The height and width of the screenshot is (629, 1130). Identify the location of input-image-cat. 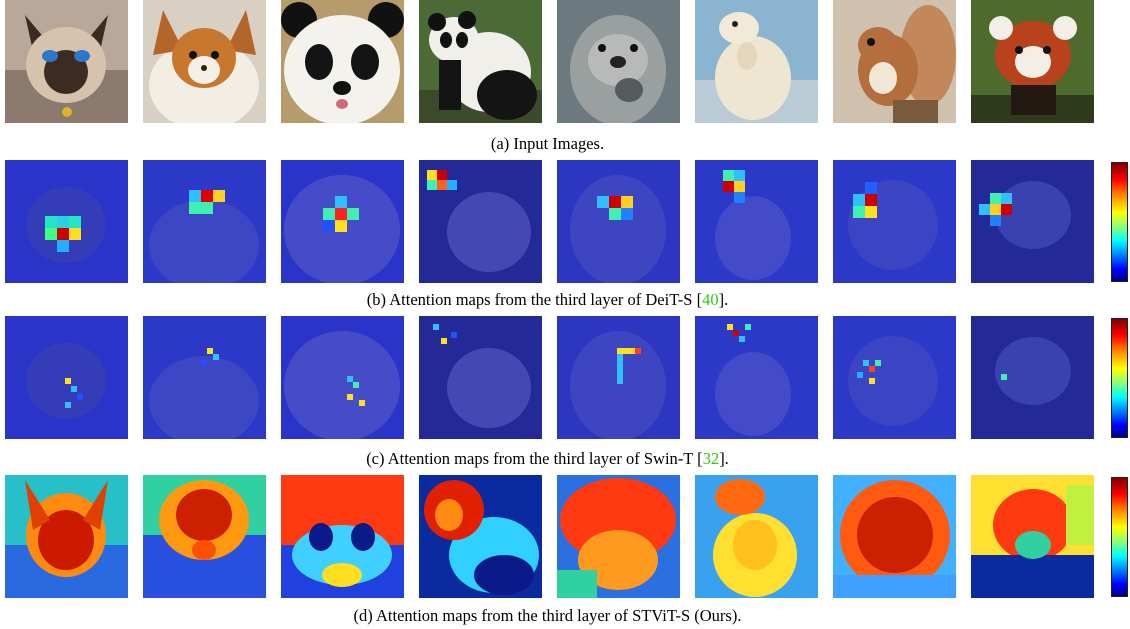
(66, 61).